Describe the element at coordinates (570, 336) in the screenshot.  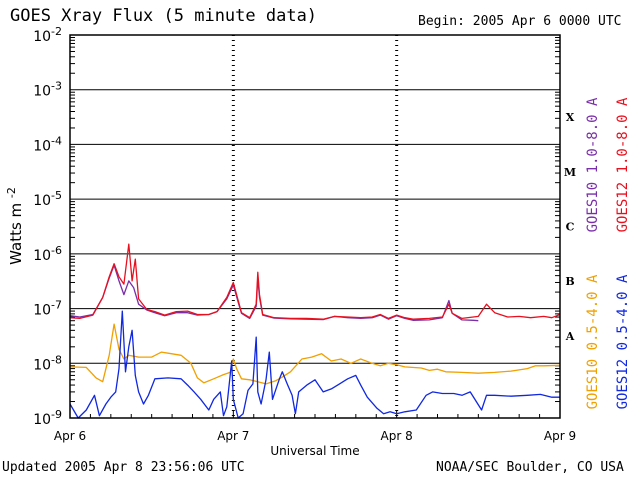
I see `flare-class-label: A` at that location.